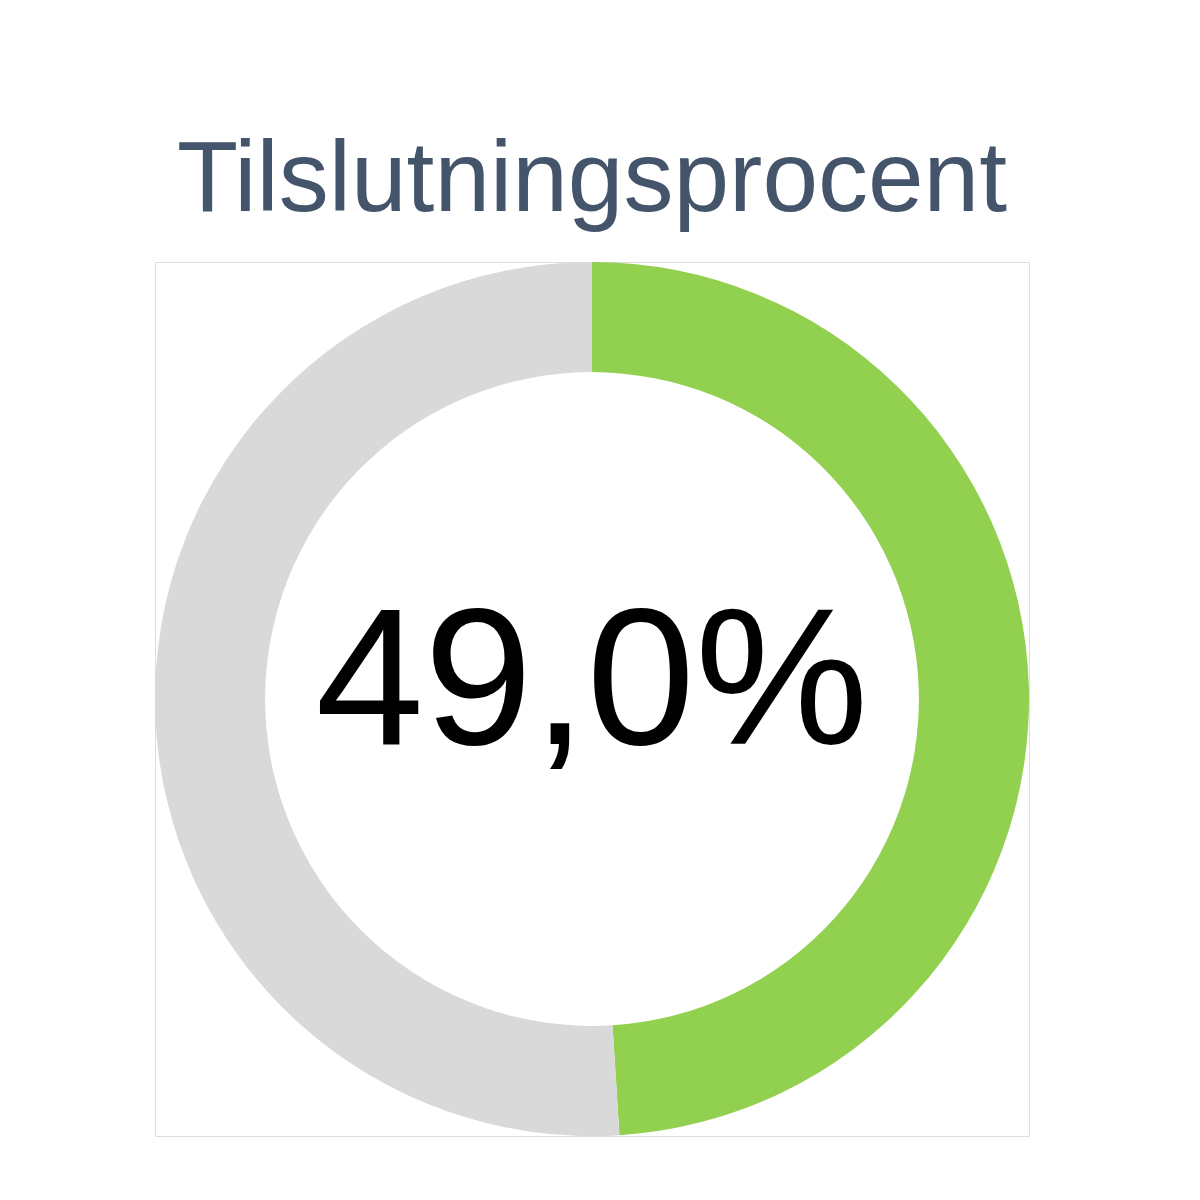 The height and width of the screenshot is (1200, 1200). Describe the element at coordinates (592, 176) in the screenshot. I see `chart-title: Tilslutningsprocent` at that location.